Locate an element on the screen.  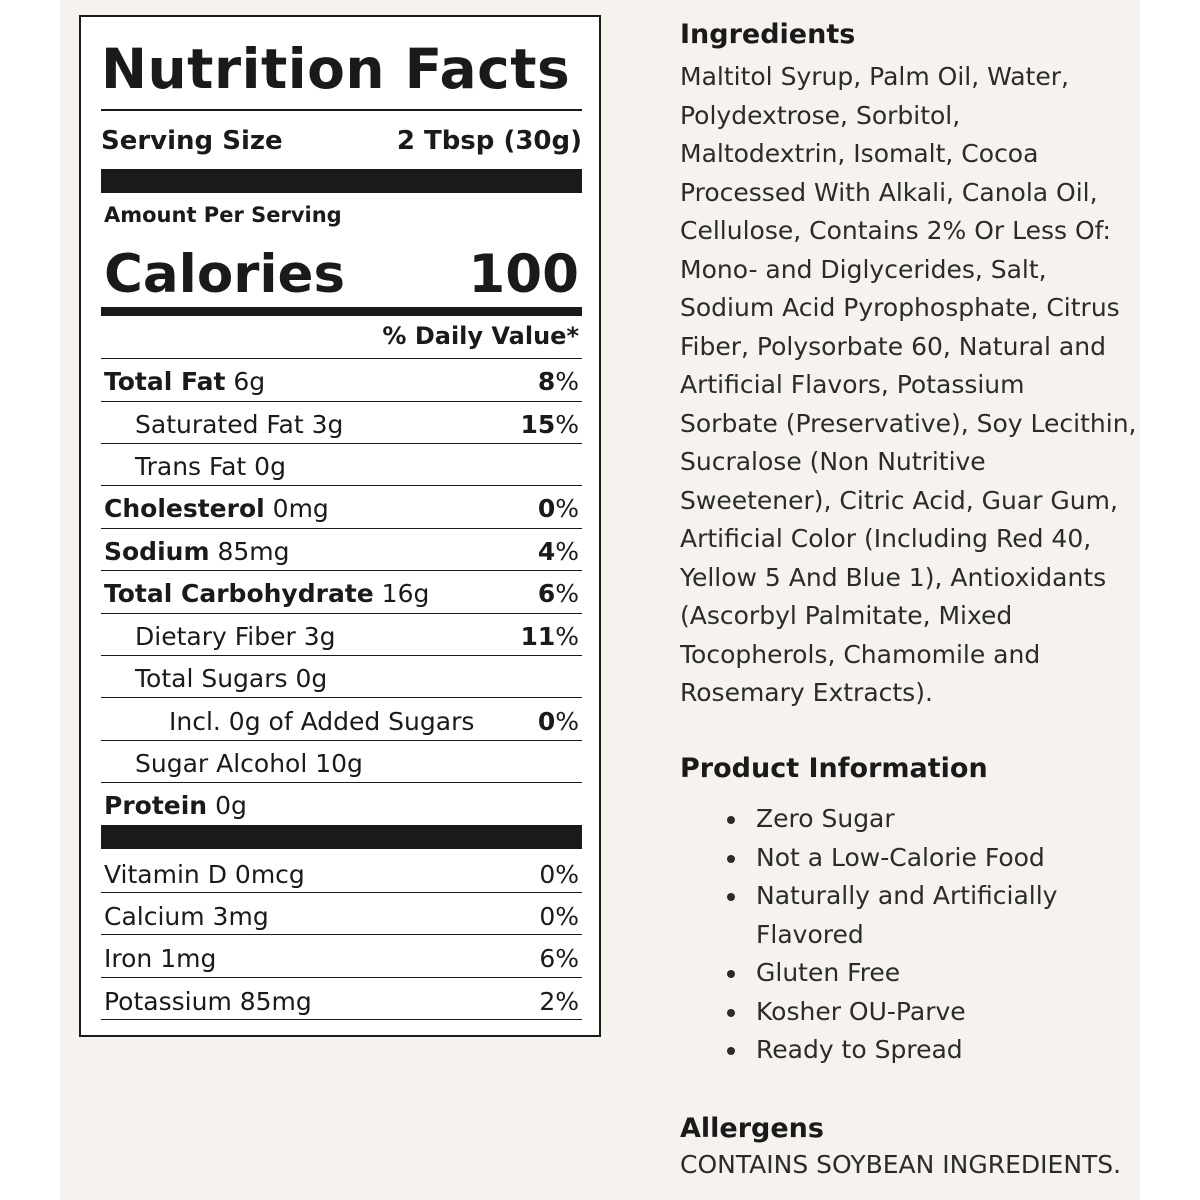
ingredients-line: Artificial Flavors, Potassium is located at coordinates (852, 384).